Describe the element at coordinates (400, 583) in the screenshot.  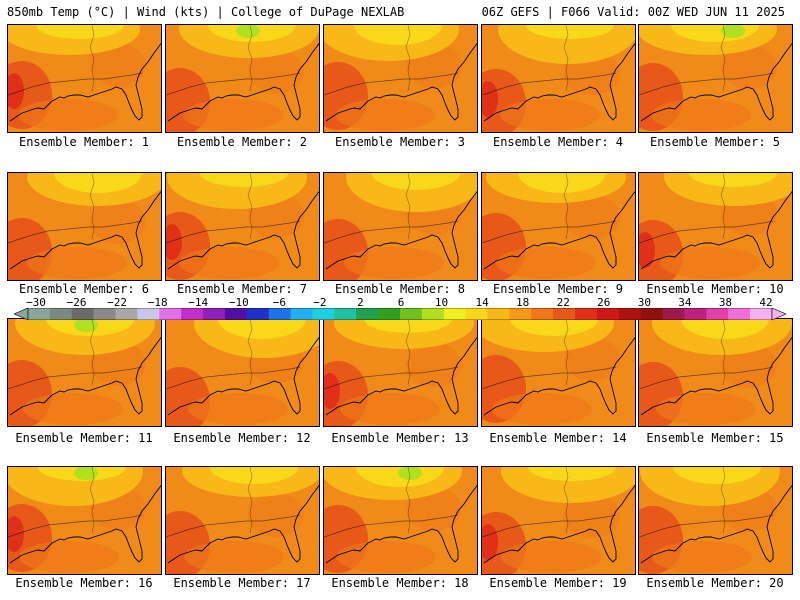
I see `ensemble-member-label: Ensemble Member: 18` at that location.